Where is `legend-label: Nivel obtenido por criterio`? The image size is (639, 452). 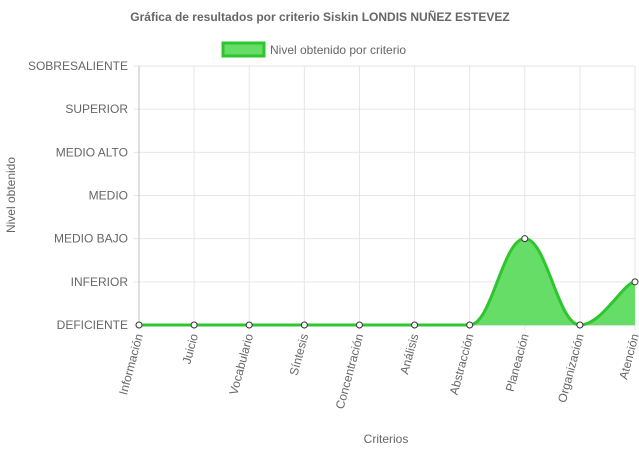
legend-label: Nivel obtenido por criterio is located at coordinates (338, 50).